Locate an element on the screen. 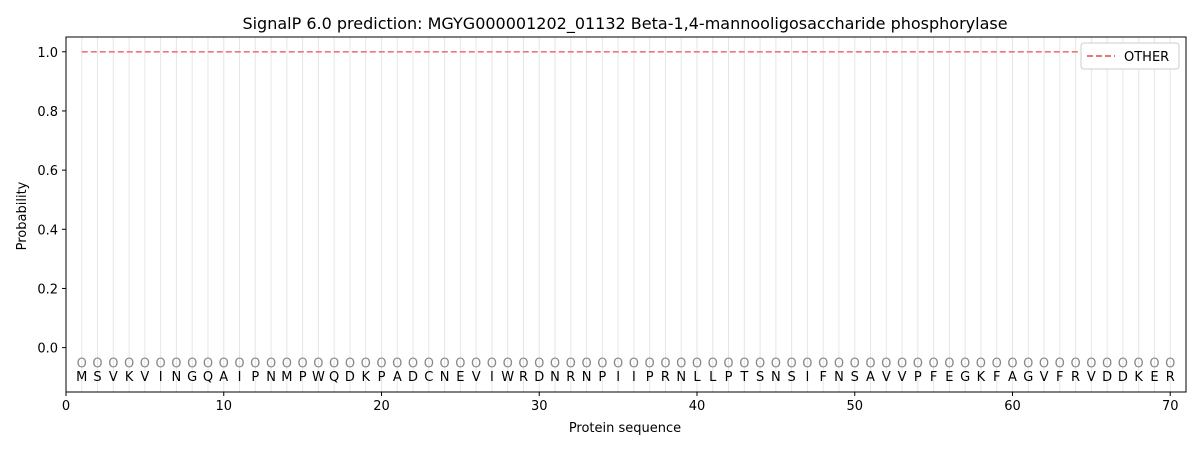 Image resolution: width=1200 pixels, height=450 pixels. state-label-63: O is located at coordinates (1060, 363).